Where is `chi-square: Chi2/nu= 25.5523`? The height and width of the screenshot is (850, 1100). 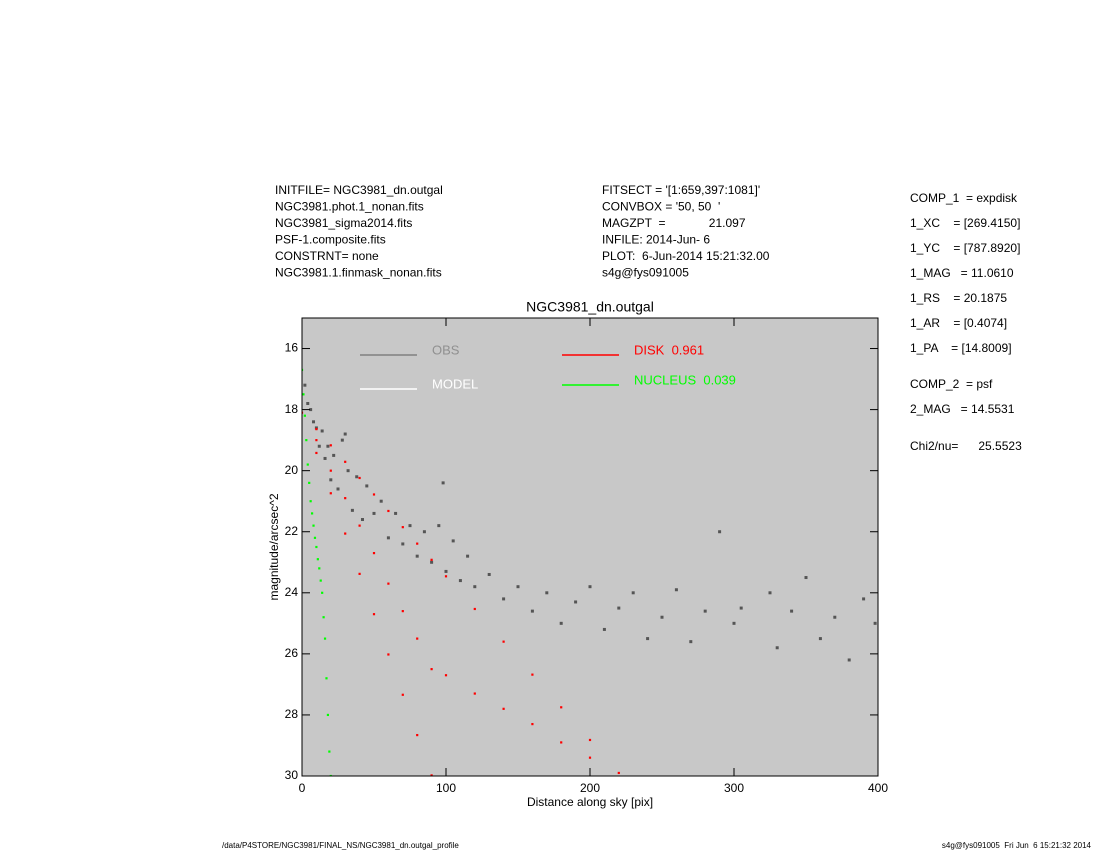
chi-square: Chi2/nu= 25.5523 is located at coordinates (966, 446).